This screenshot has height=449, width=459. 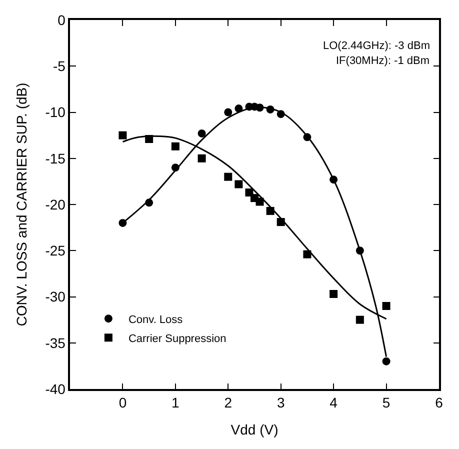 I want to click on y-tick-label: 0, so click(x=62, y=20).